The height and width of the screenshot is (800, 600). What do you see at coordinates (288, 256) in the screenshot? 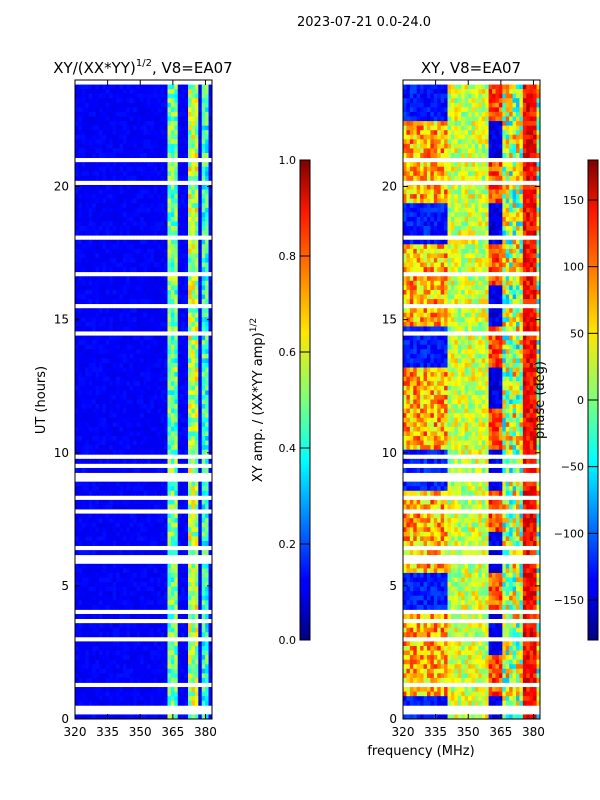
I see `colorbar-tick-label: 0.8` at bounding box center [288, 256].